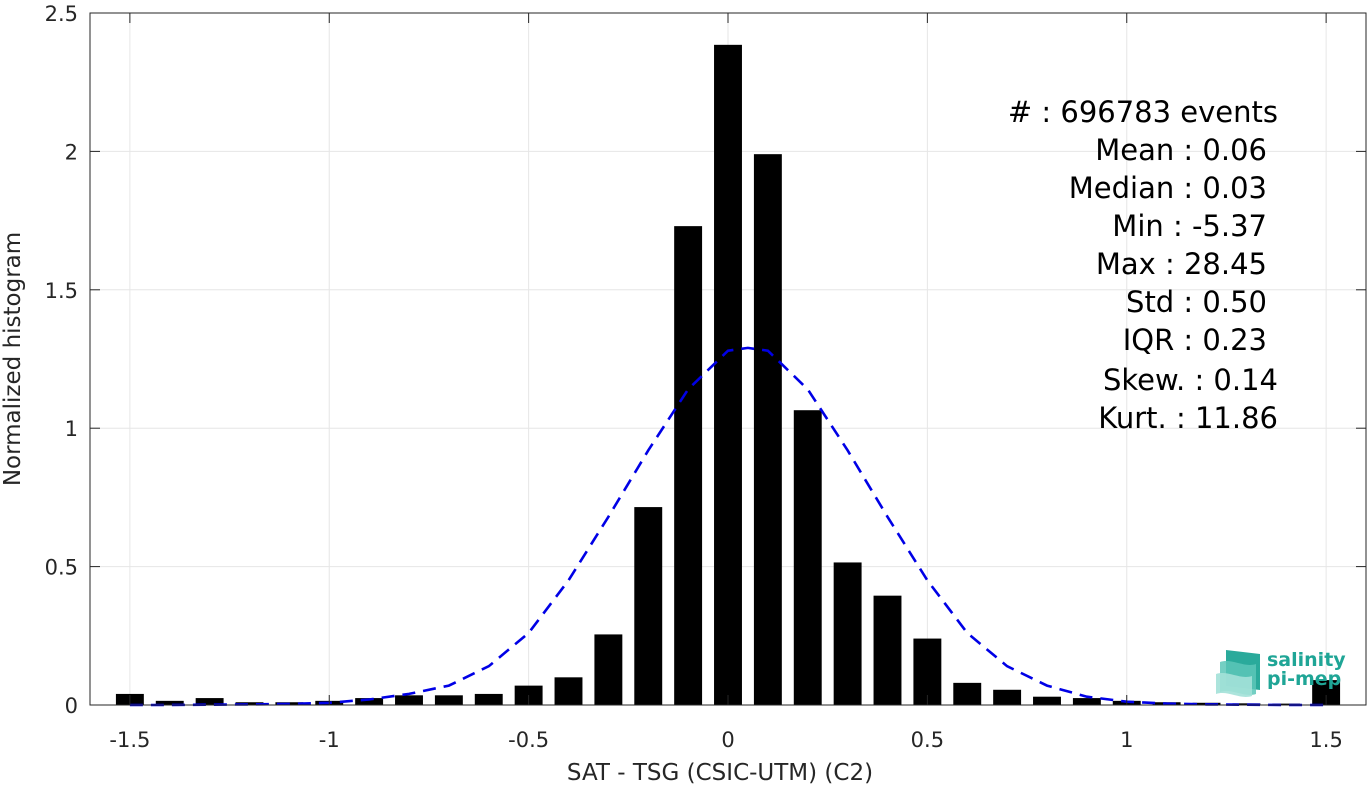  Describe the element at coordinates (1196, 302) in the screenshot. I see `stat-std: Std : 0.50` at that location.